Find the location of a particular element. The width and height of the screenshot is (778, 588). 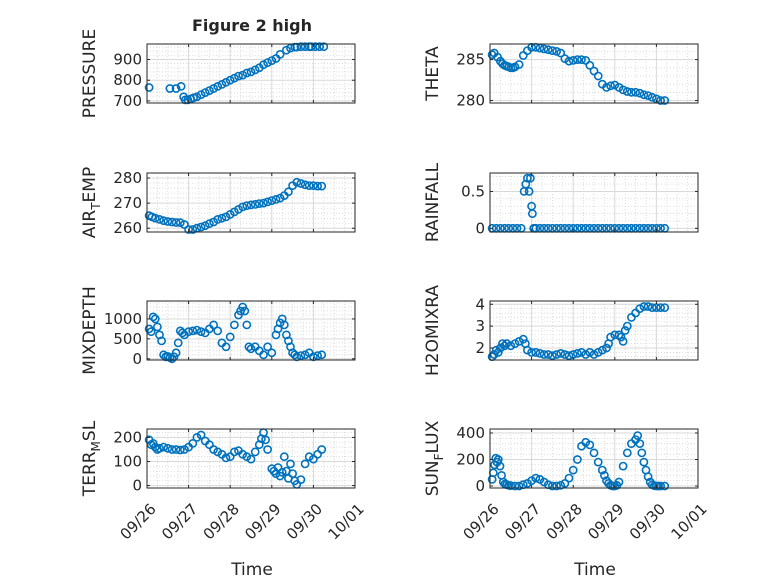

series-pressure is located at coordinates (236, 73).